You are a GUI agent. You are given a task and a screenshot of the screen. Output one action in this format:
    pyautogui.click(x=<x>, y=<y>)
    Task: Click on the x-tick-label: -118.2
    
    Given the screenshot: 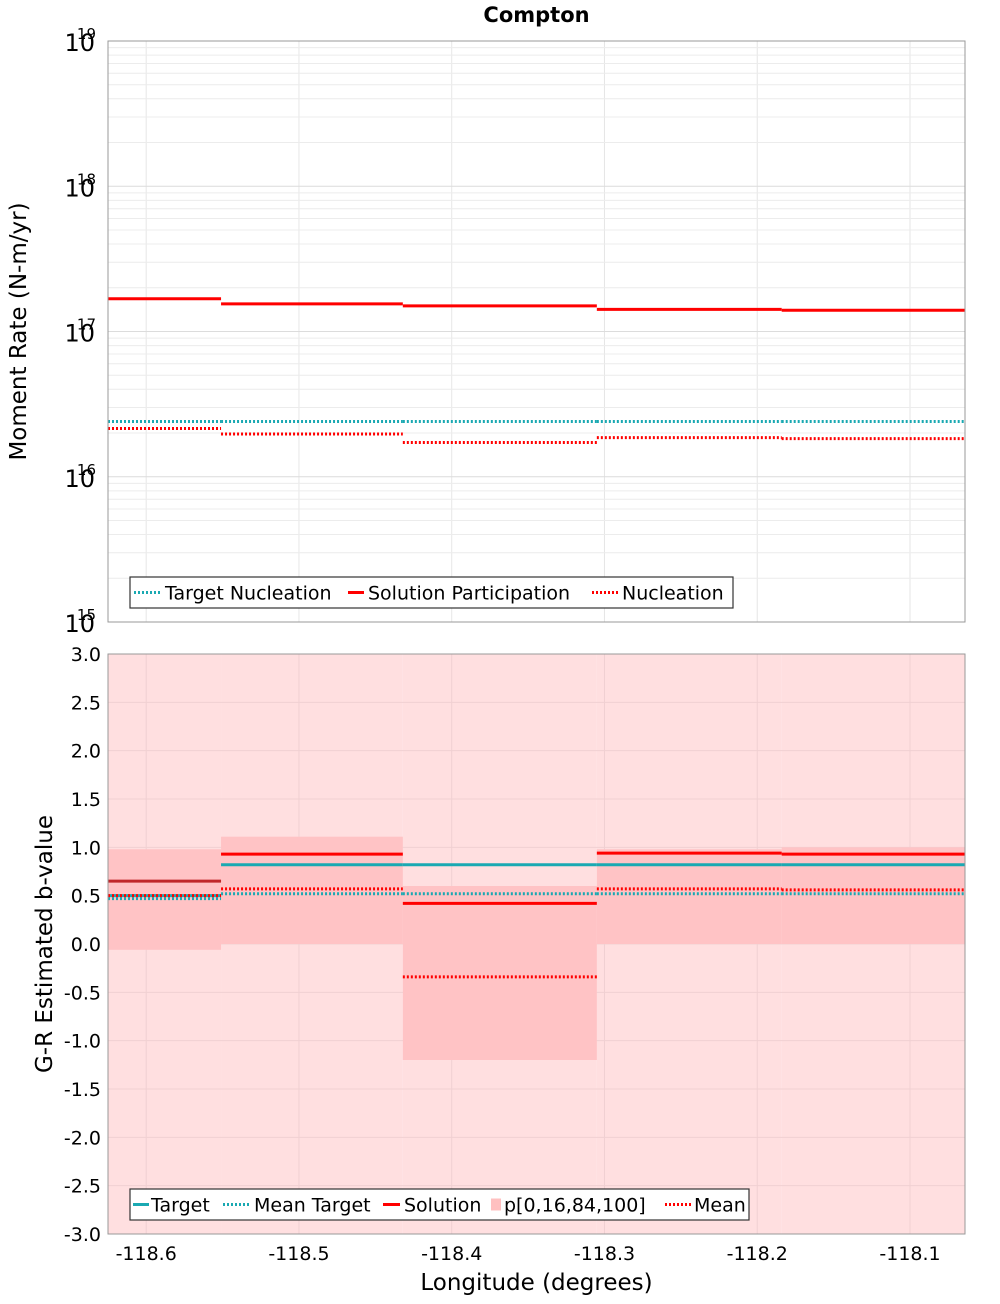 What is the action you would take?
    pyautogui.click(x=757, y=1254)
    